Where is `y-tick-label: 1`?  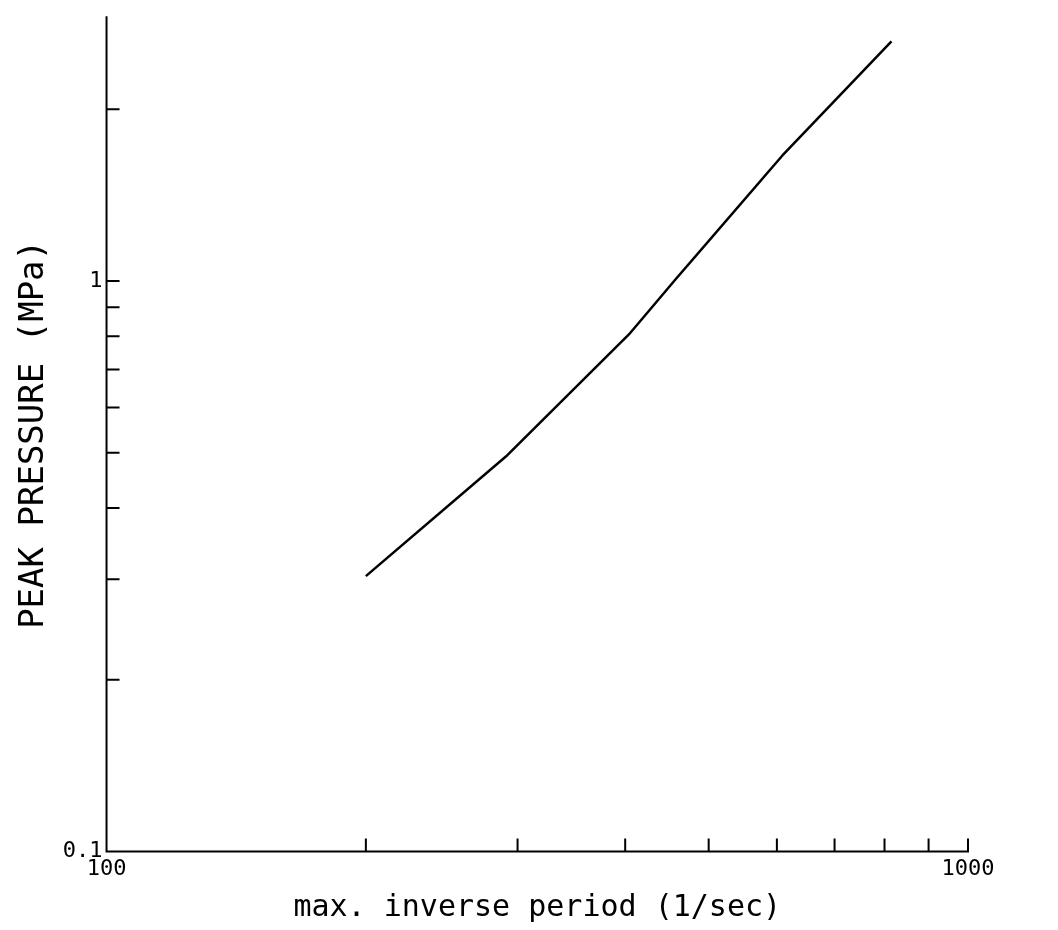
y-tick-label: 1 is located at coordinates (96, 279).